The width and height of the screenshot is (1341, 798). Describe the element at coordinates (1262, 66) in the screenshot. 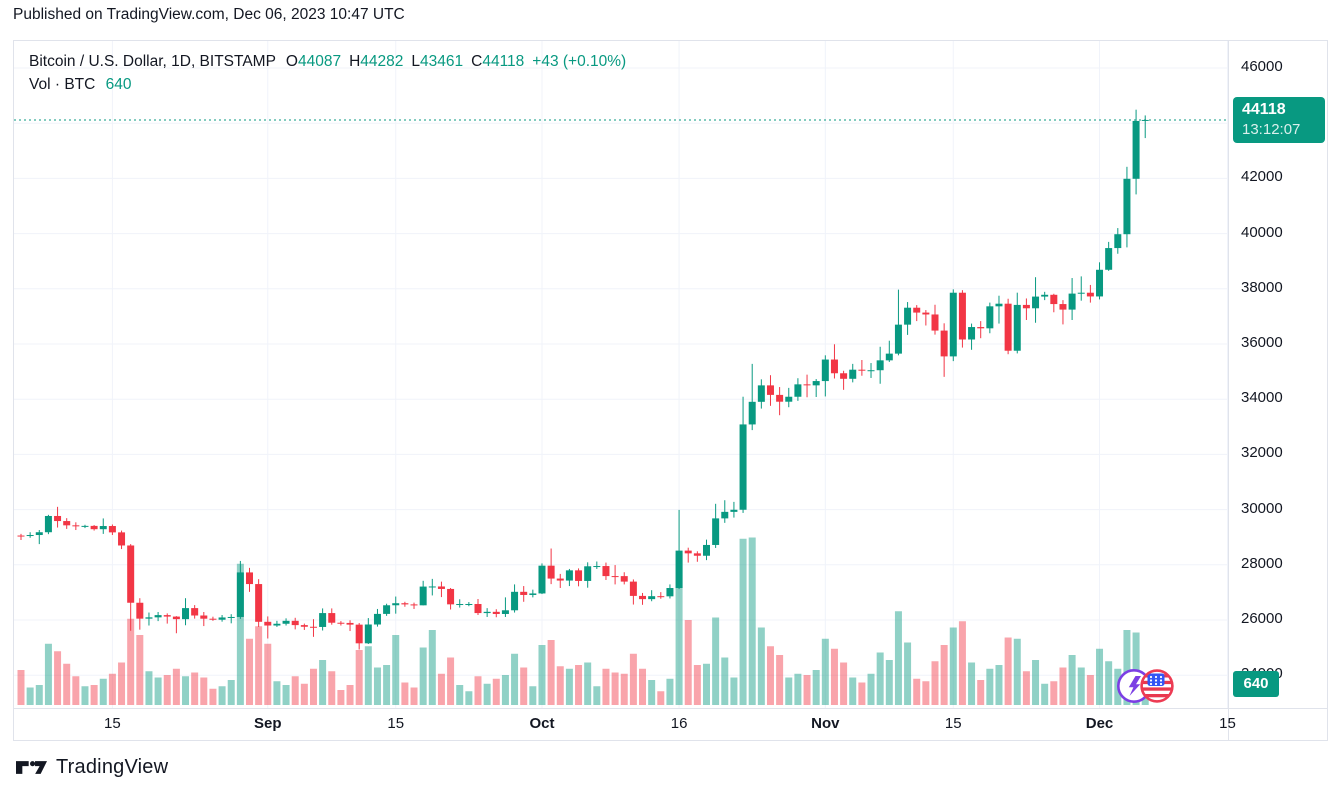

I see `price-axis-label: 46000` at that location.